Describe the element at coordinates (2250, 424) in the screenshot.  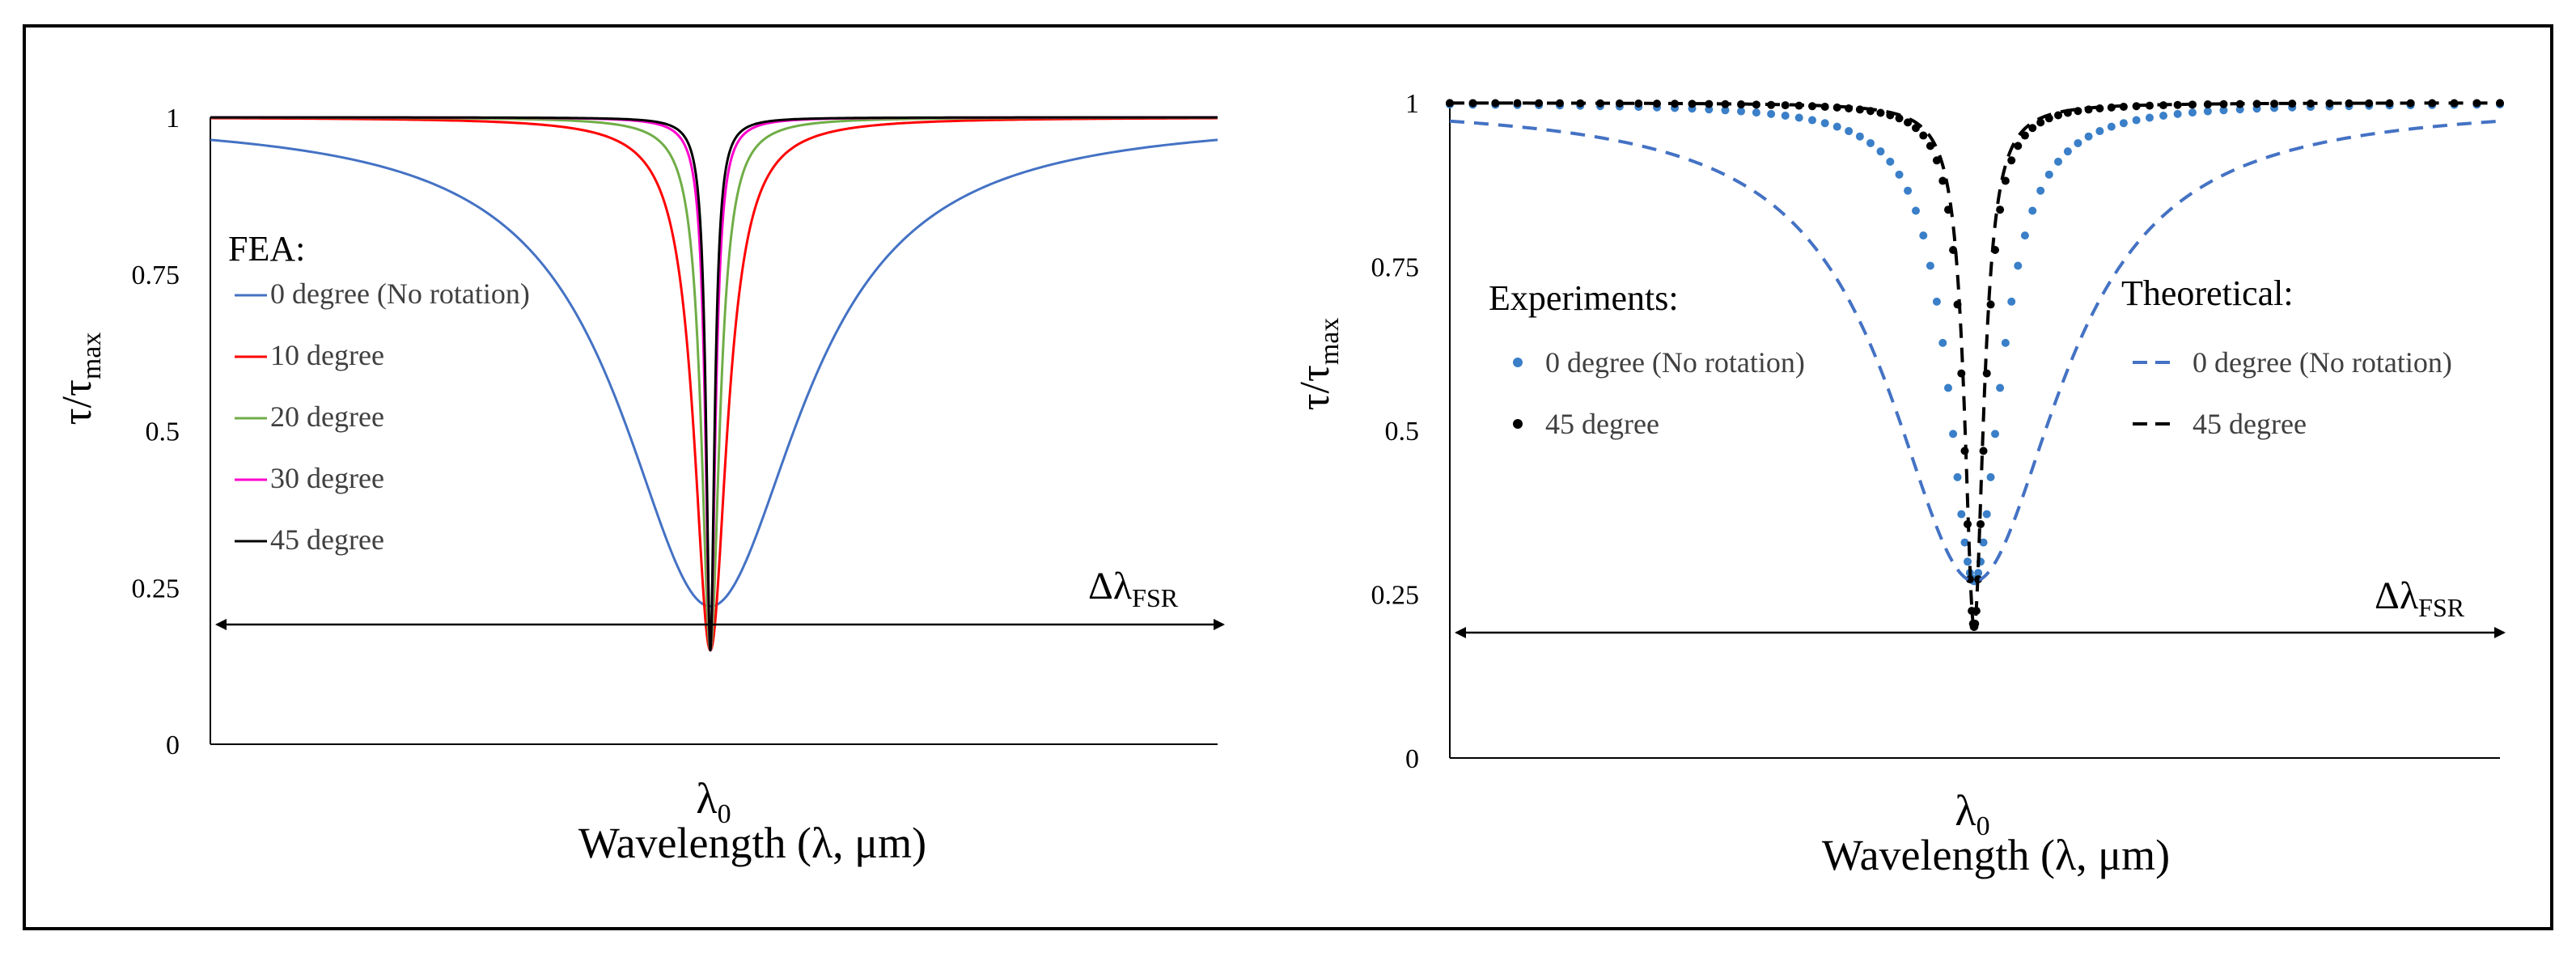
I see `legend-entry-theoretical-1: 45 degree` at that location.